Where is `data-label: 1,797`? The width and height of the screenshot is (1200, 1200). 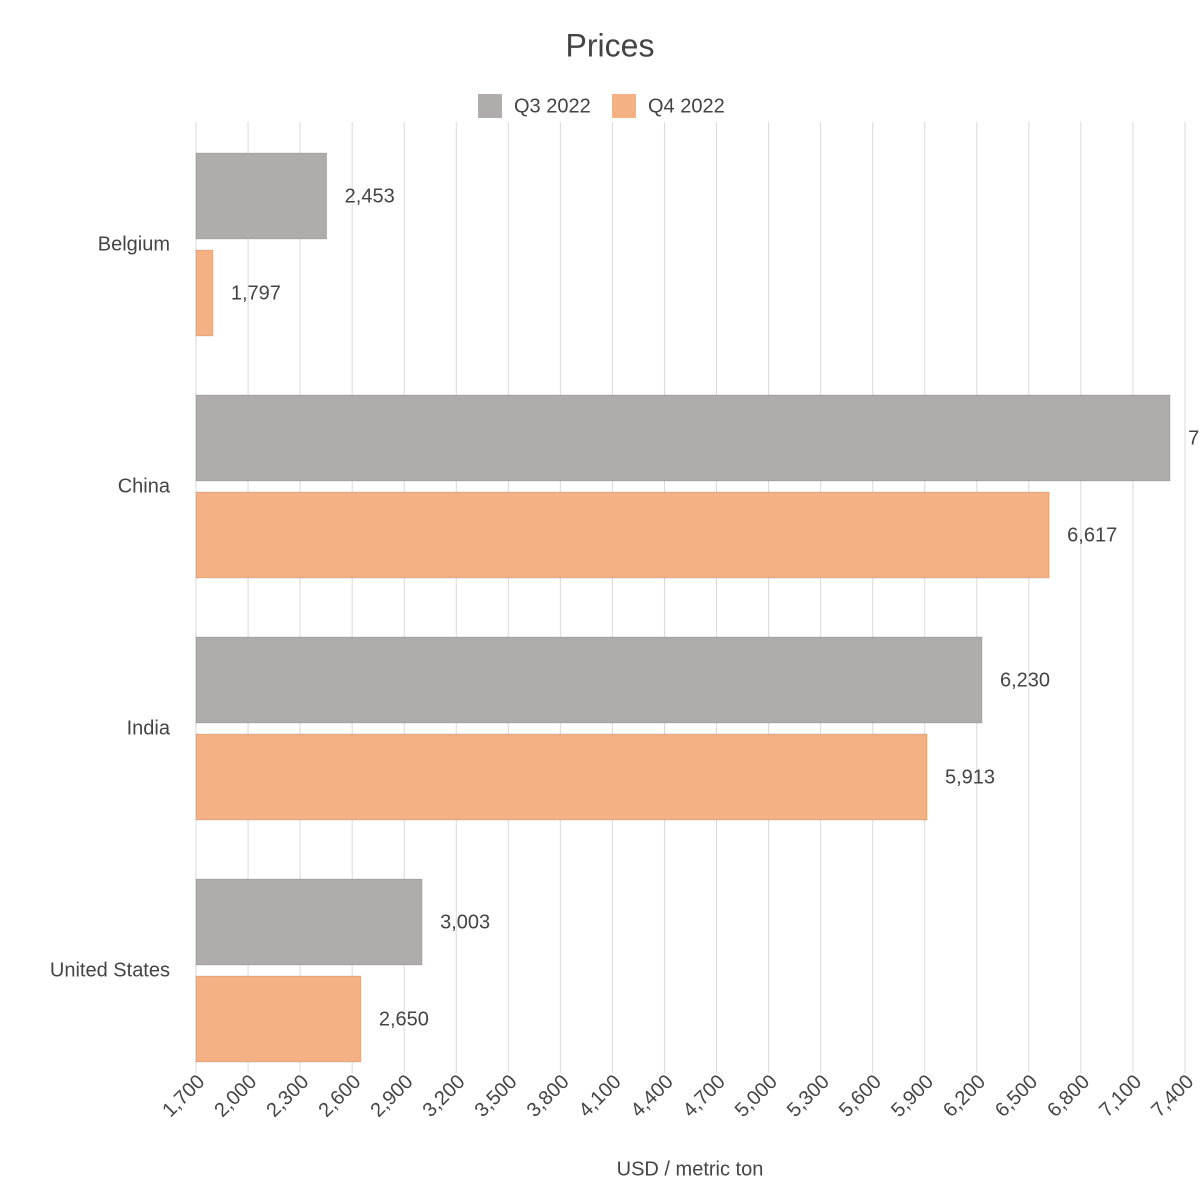 data-label: 1,797 is located at coordinates (256, 293).